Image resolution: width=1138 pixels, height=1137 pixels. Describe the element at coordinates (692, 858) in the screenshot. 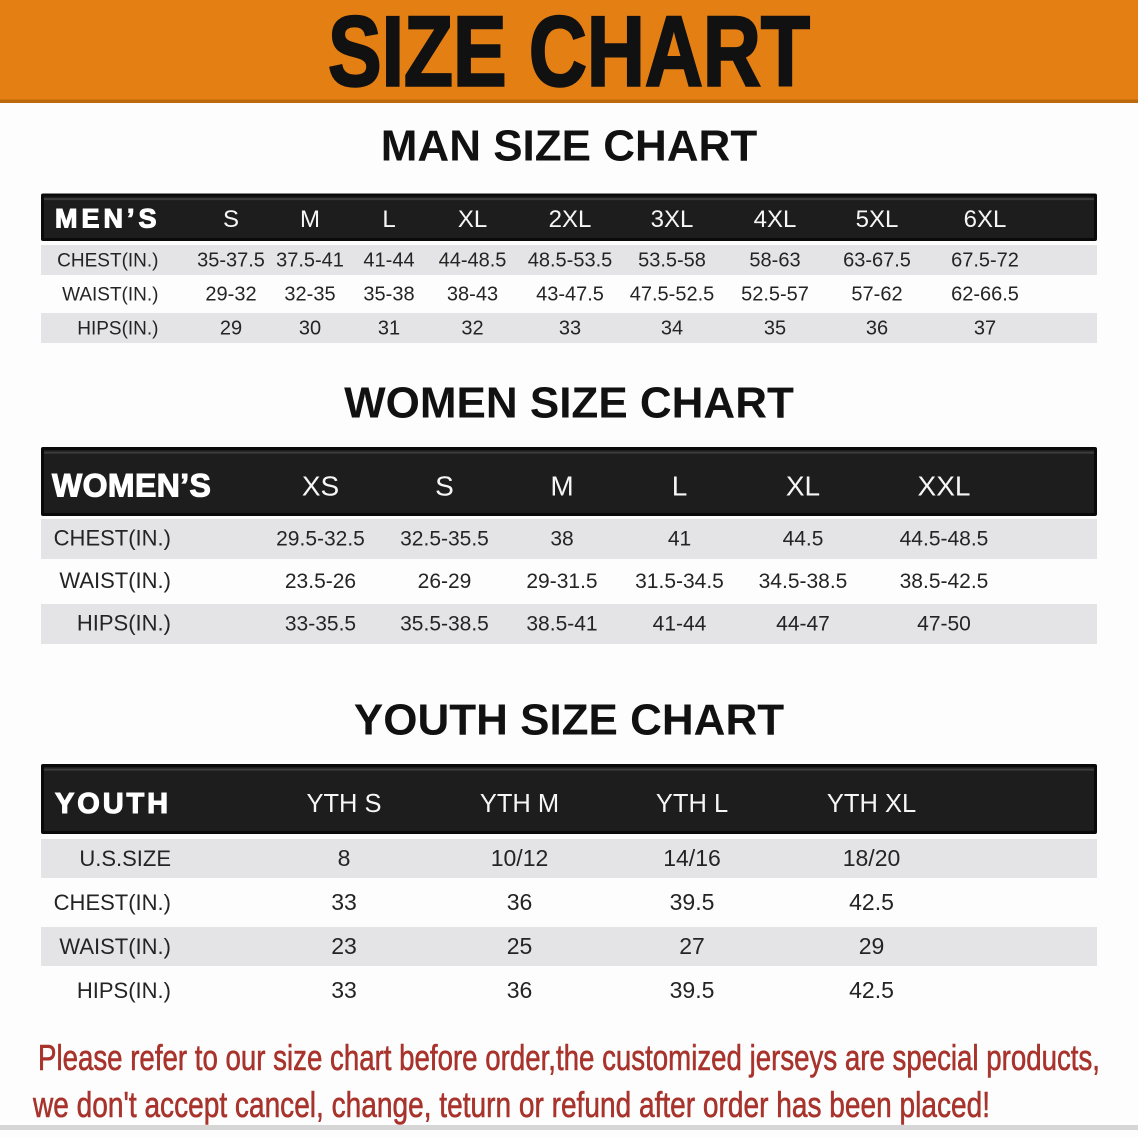

I see `svg-text: 14/16` at that location.